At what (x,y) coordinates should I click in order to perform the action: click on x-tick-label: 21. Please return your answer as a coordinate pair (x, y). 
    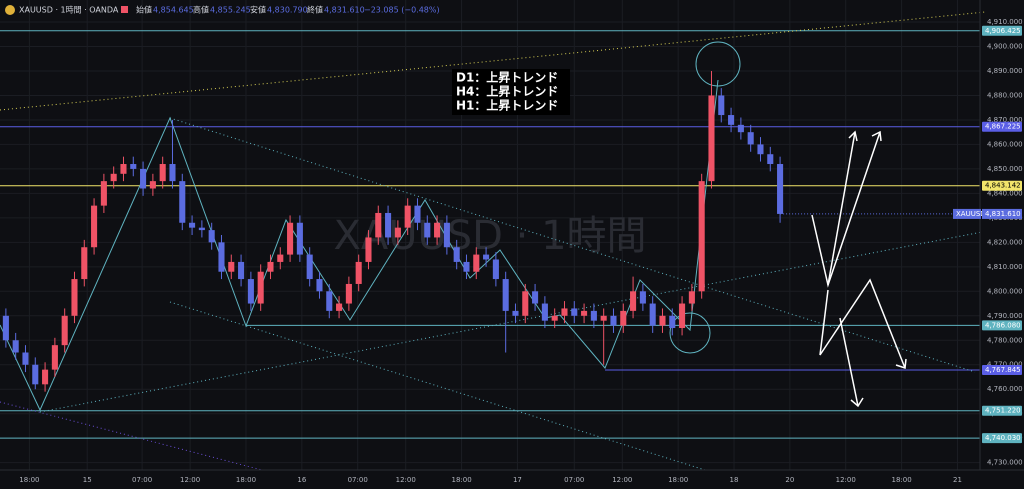
    Looking at the image, I should click on (957, 480).